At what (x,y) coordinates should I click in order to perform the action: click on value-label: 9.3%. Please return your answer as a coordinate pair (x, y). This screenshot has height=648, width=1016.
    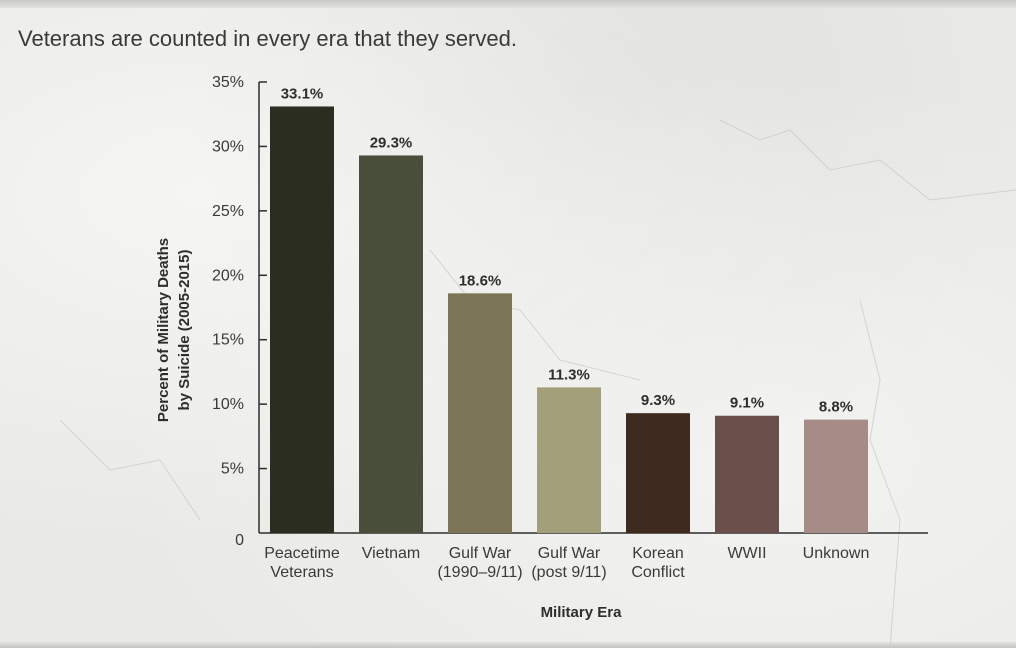
    Looking at the image, I should click on (658, 400).